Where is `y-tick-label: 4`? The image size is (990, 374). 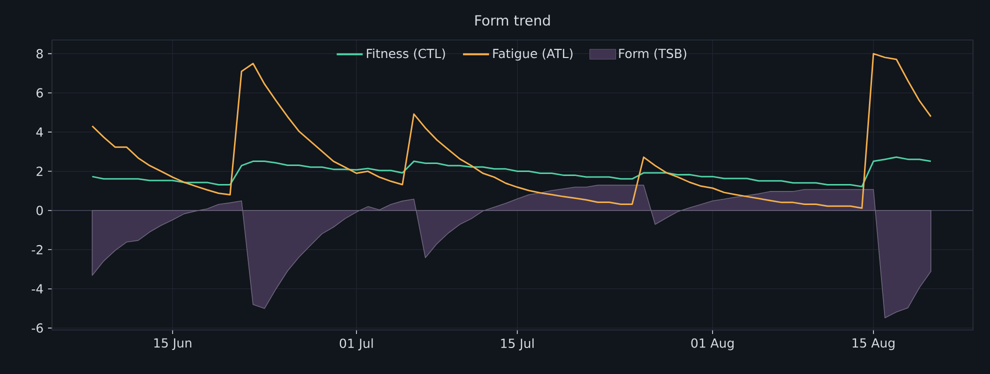
y-tick-label: 4 is located at coordinates (39, 132).